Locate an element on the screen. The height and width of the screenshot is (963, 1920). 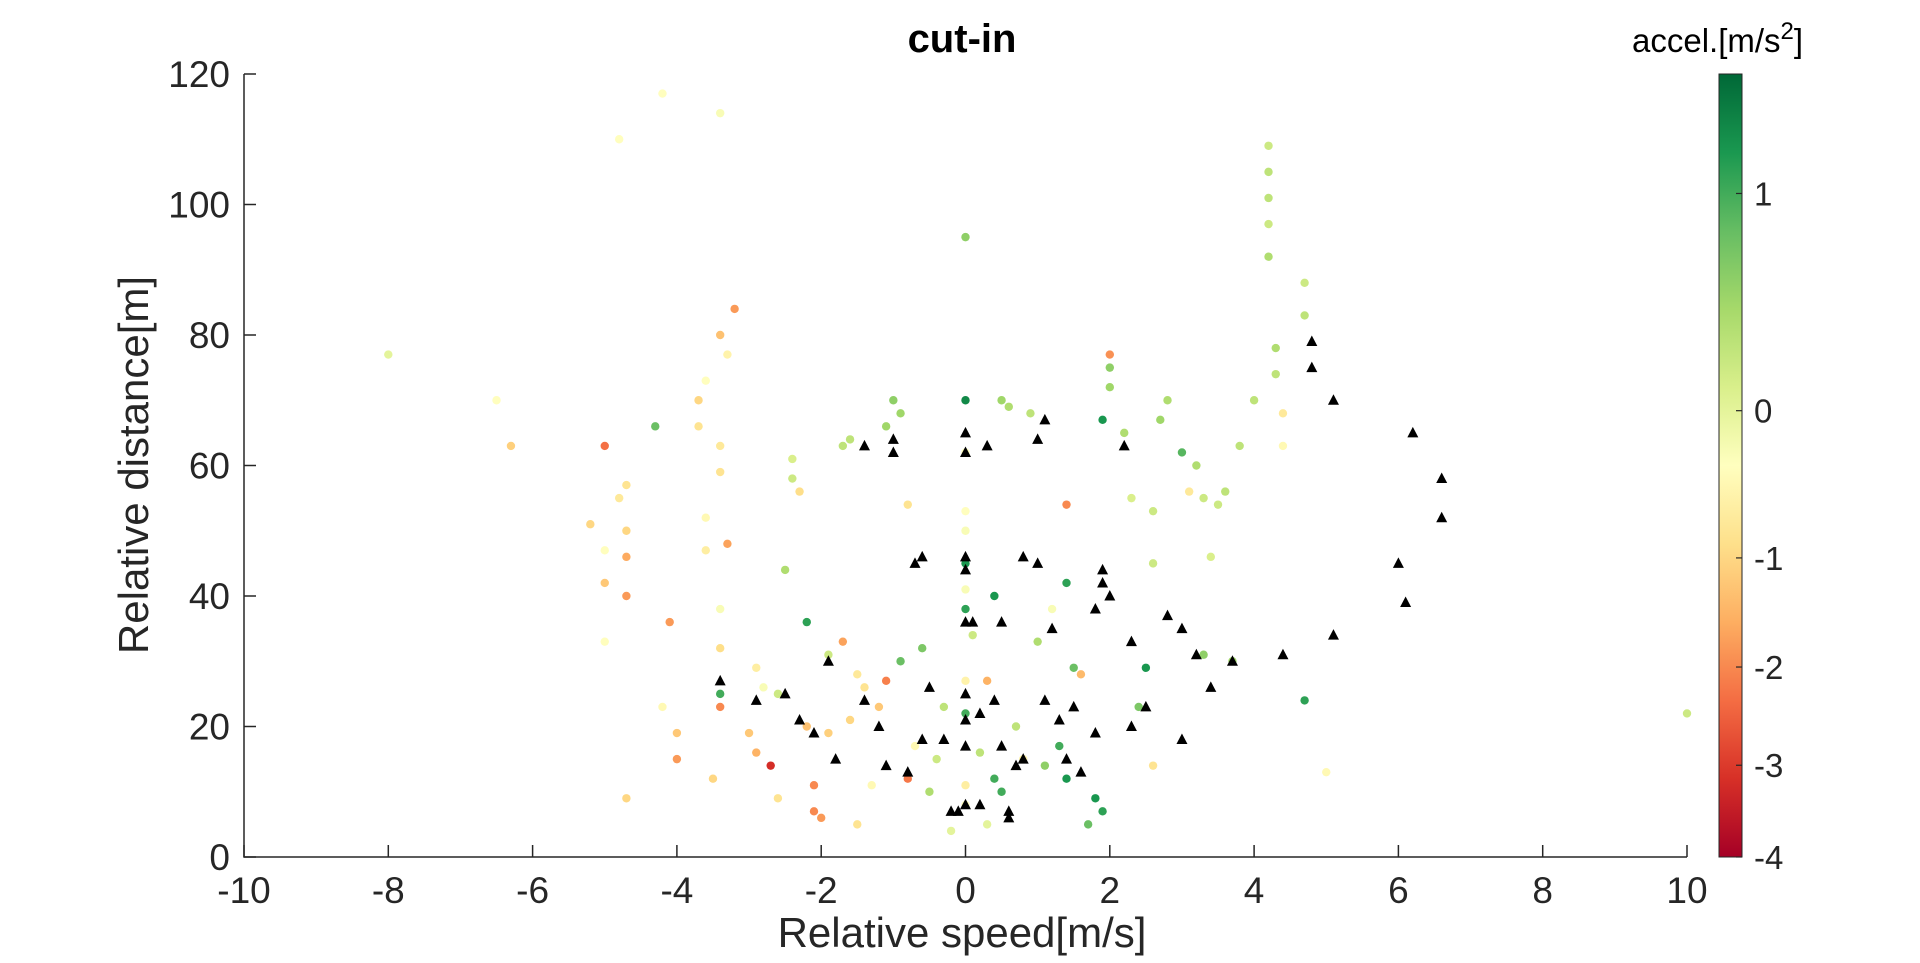
y-tick-label: 0 is located at coordinates (219, 857).